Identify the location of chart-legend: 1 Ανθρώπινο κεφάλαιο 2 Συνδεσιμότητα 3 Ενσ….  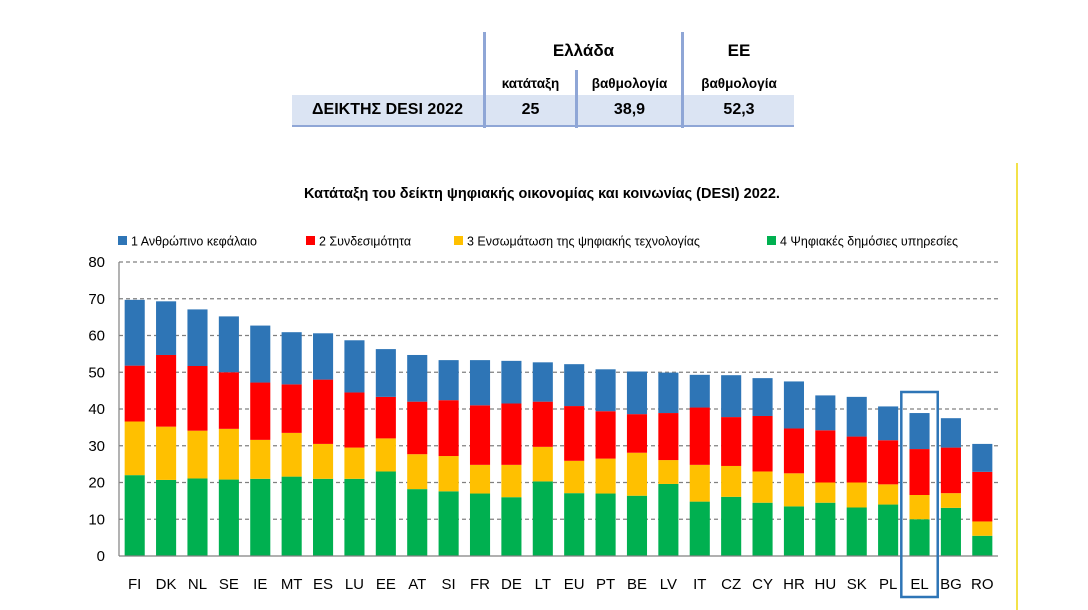
(538, 242).